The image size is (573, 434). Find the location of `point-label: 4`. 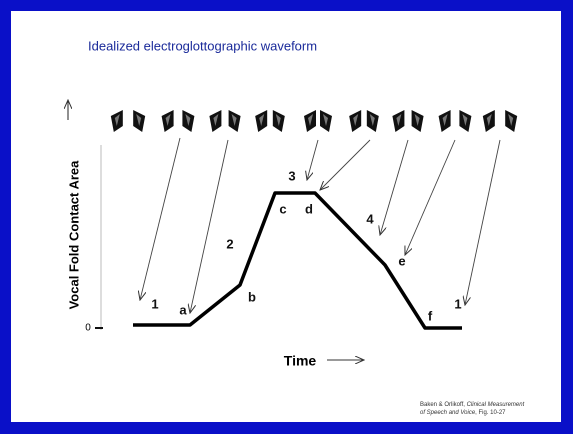

point-label: 4 is located at coordinates (370, 218).